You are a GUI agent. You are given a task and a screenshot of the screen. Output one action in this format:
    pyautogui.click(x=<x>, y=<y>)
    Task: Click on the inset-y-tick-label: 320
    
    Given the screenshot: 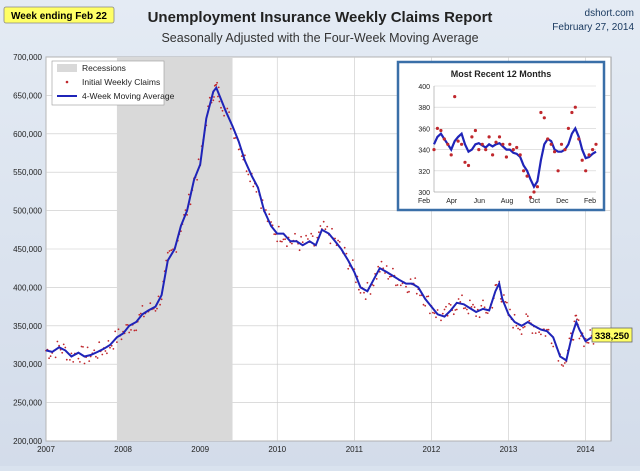 What is the action you would take?
    pyautogui.click(x=424, y=172)
    